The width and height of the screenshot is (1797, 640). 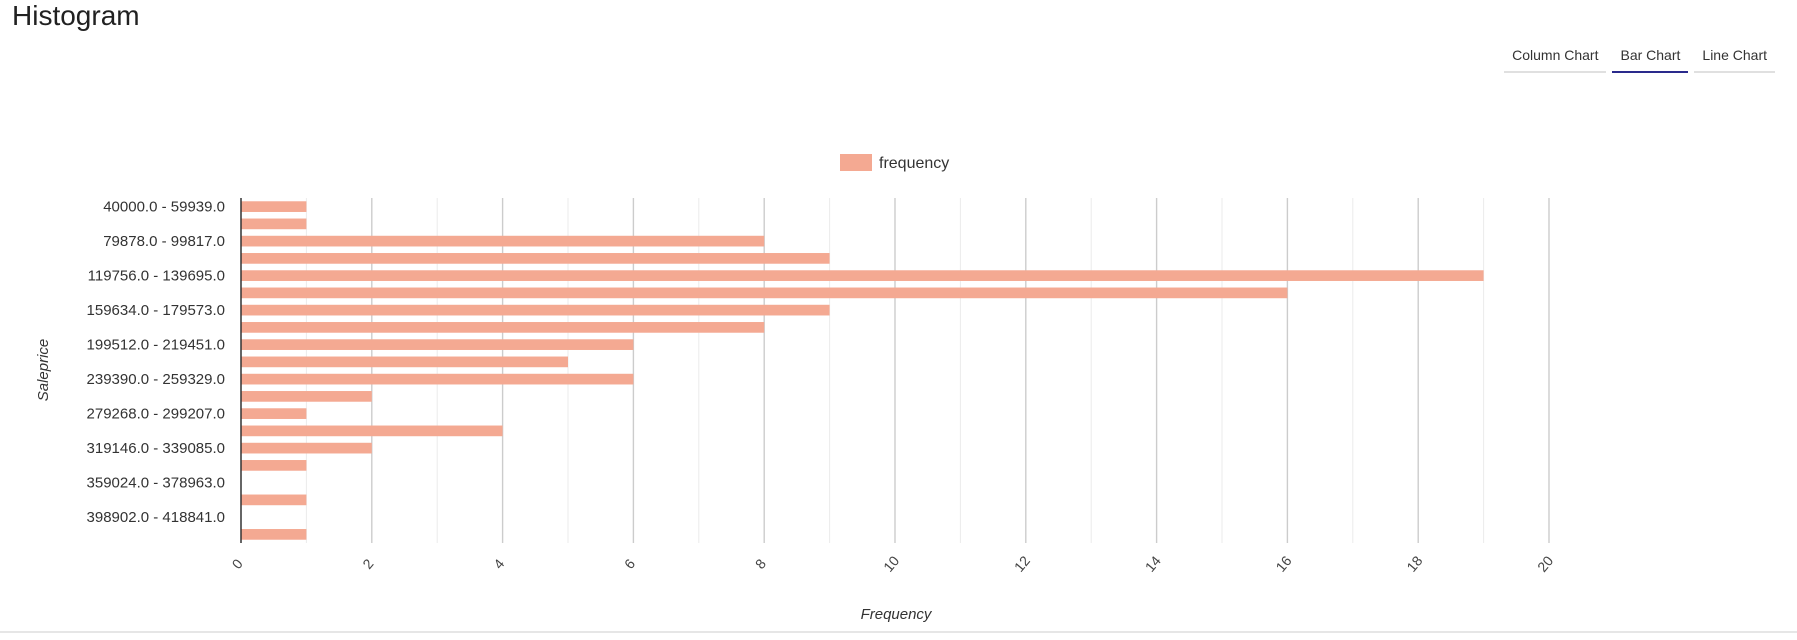 I want to click on x-tick-label: 16, so click(x=1283, y=564).